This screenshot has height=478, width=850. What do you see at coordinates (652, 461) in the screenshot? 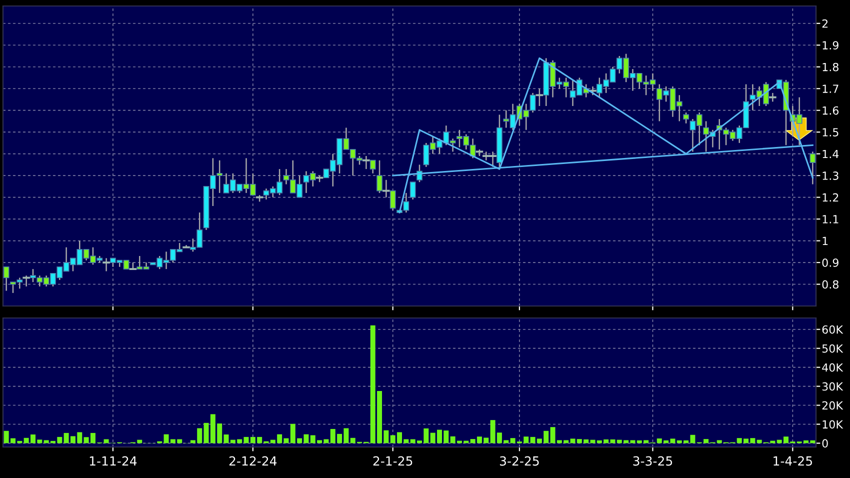
I see `x-tick-label: 3-3-25` at bounding box center [652, 461].